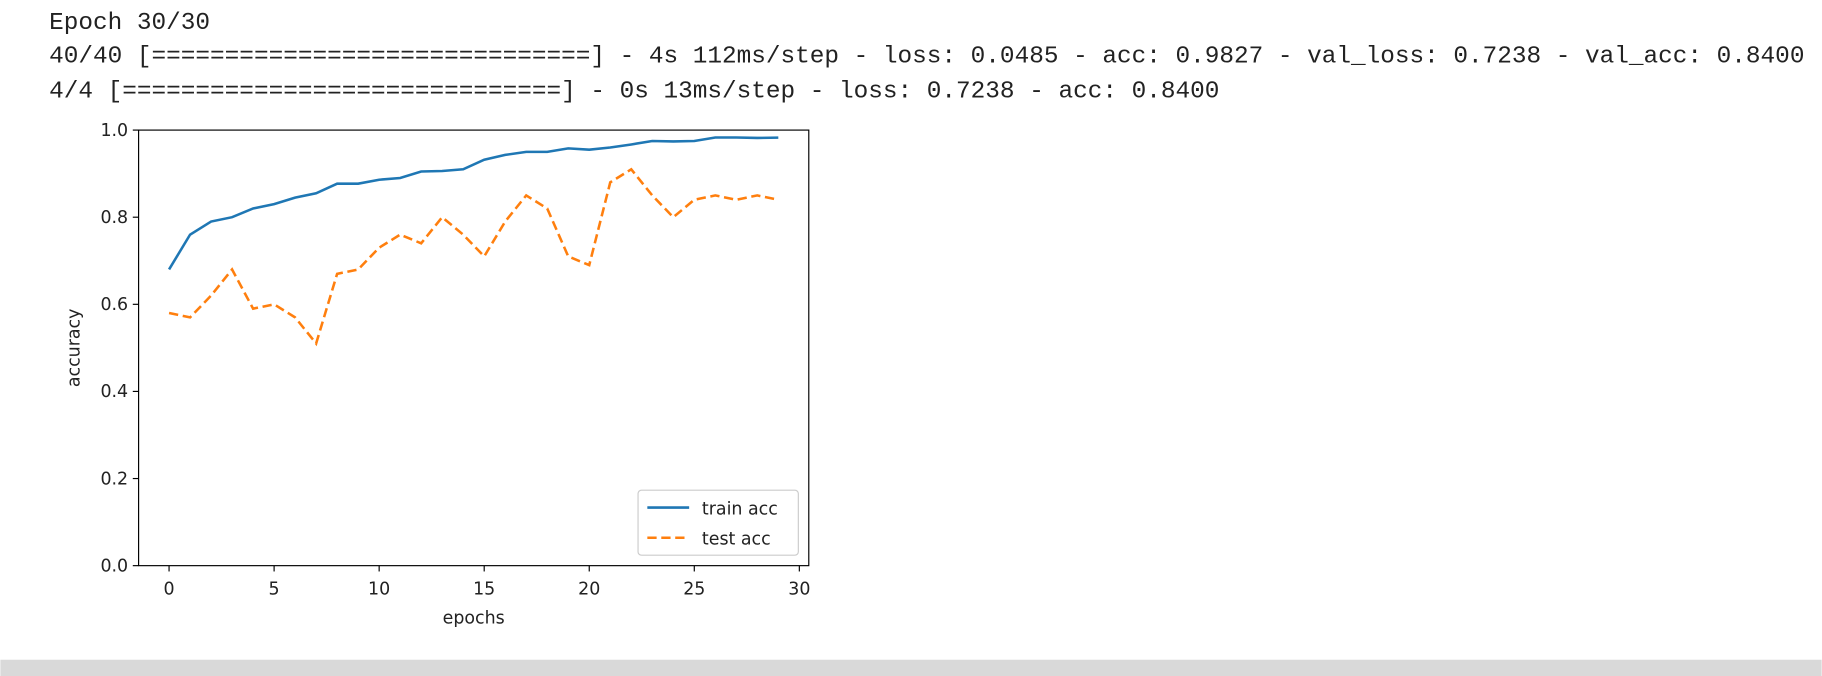 Image resolution: width=1822 pixels, height=676 pixels. What do you see at coordinates (799, 590) in the screenshot?
I see `x-tick-label: 30` at bounding box center [799, 590].